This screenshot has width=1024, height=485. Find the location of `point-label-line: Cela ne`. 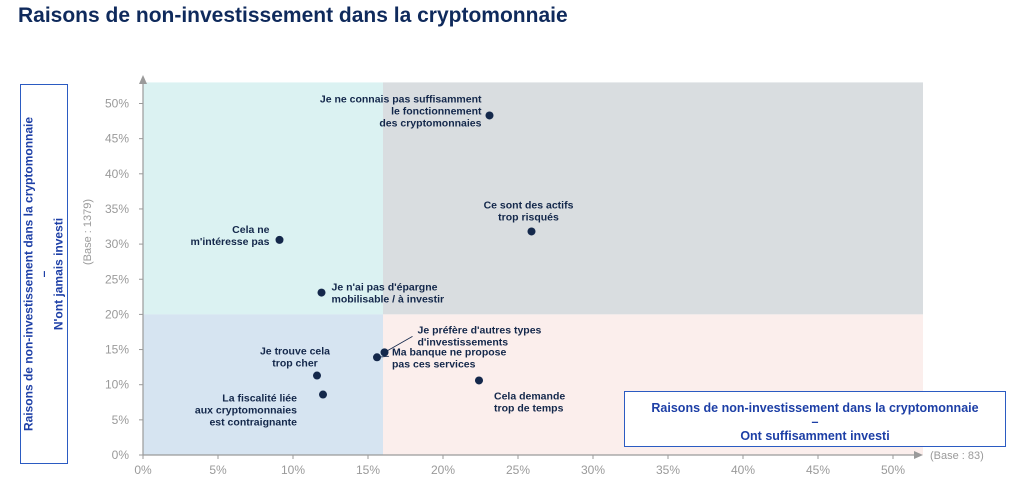

point-label-line: Cela ne is located at coordinates (251, 230).